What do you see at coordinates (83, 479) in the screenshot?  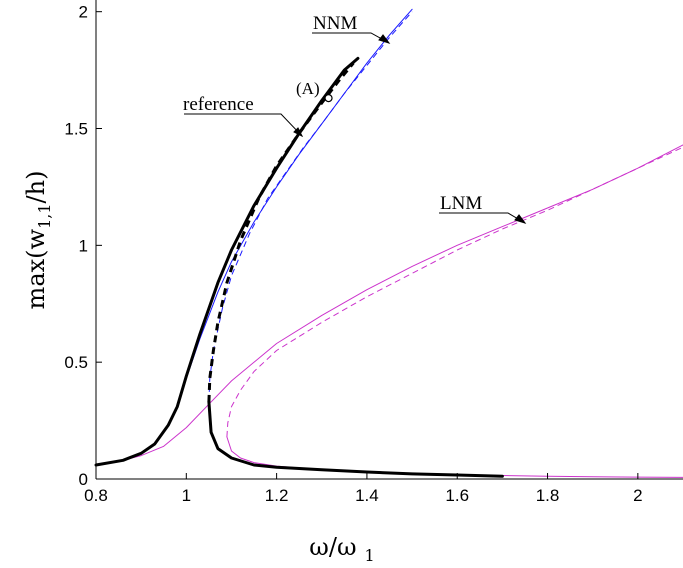 I see `y-tick-label: 0` at bounding box center [83, 479].